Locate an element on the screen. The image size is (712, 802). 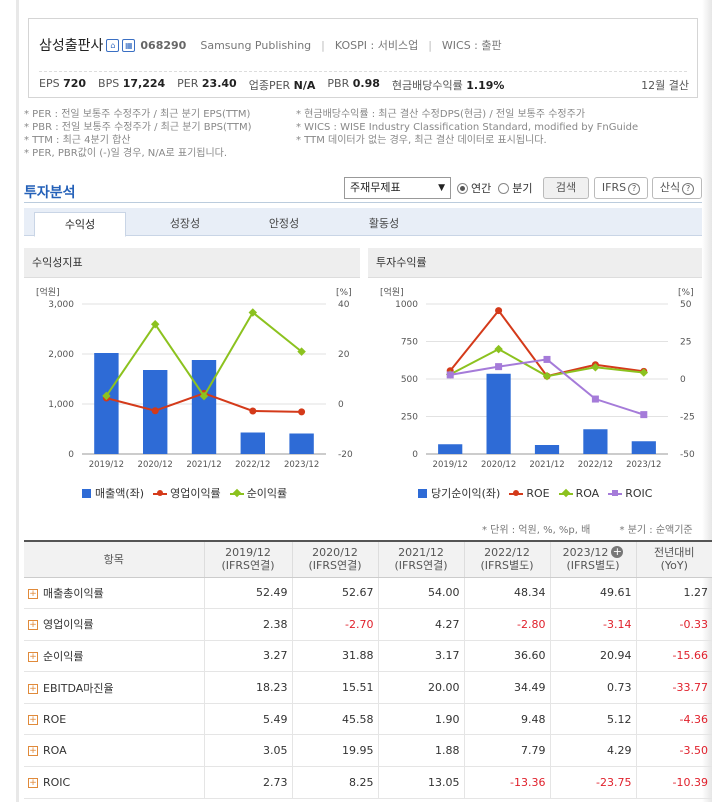
legend-item-net-margin: 순이익률 is located at coordinates (258, 493).